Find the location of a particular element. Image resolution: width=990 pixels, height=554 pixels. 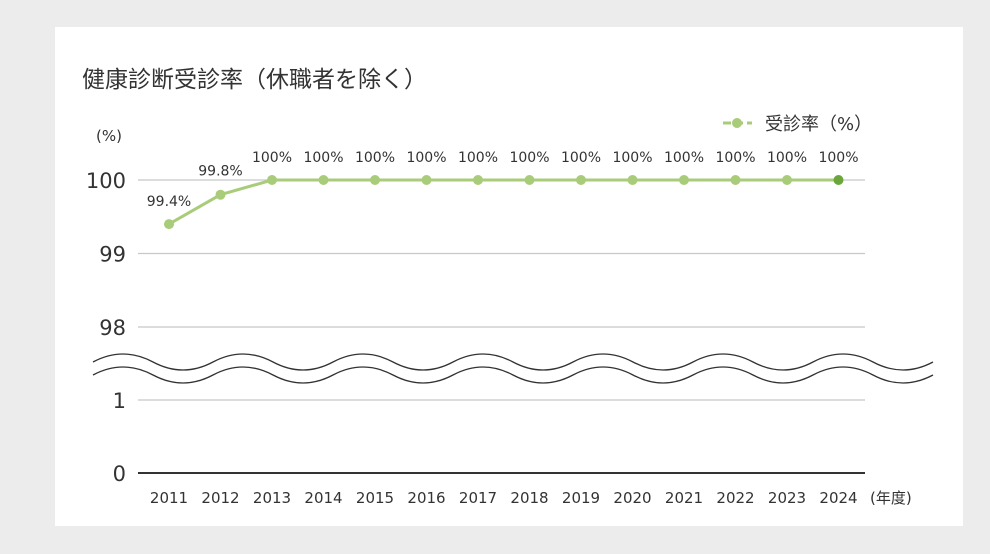

x-tick-label: 2017 is located at coordinates (478, 498).